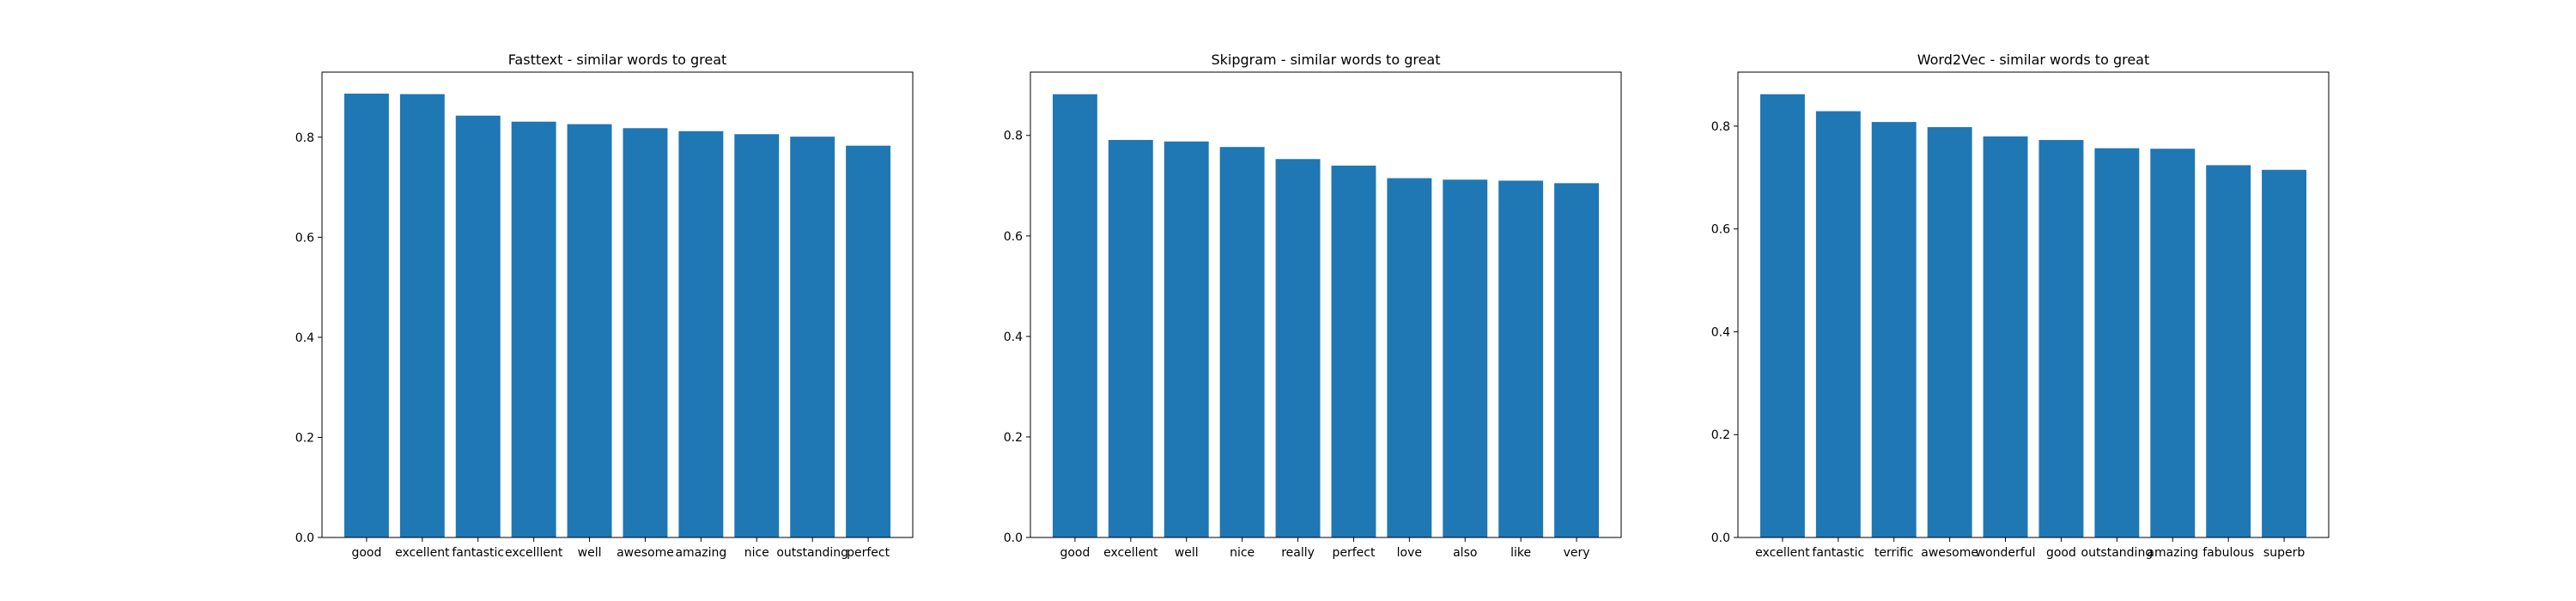 The image size is (2576, 601). I want to click on x-tick-label: also, so click(1465, 553).